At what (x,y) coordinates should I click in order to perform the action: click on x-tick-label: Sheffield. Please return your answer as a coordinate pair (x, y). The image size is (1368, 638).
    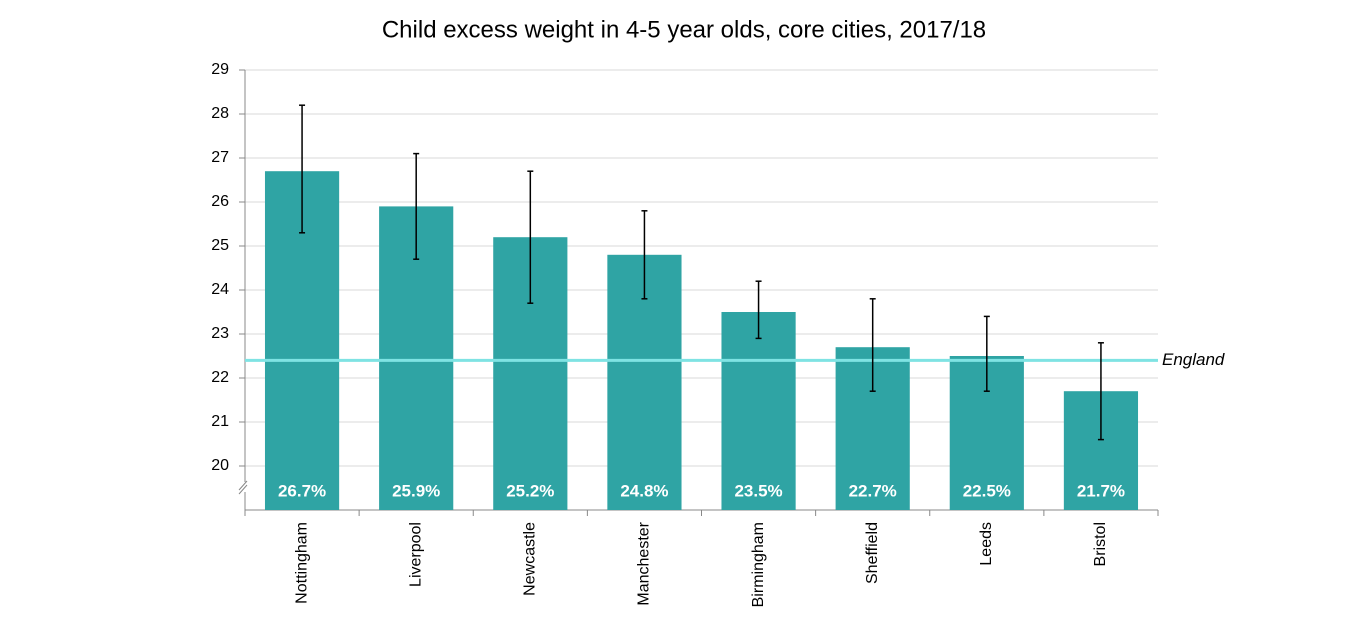
    Looking at the image, I should click on (872, 553).